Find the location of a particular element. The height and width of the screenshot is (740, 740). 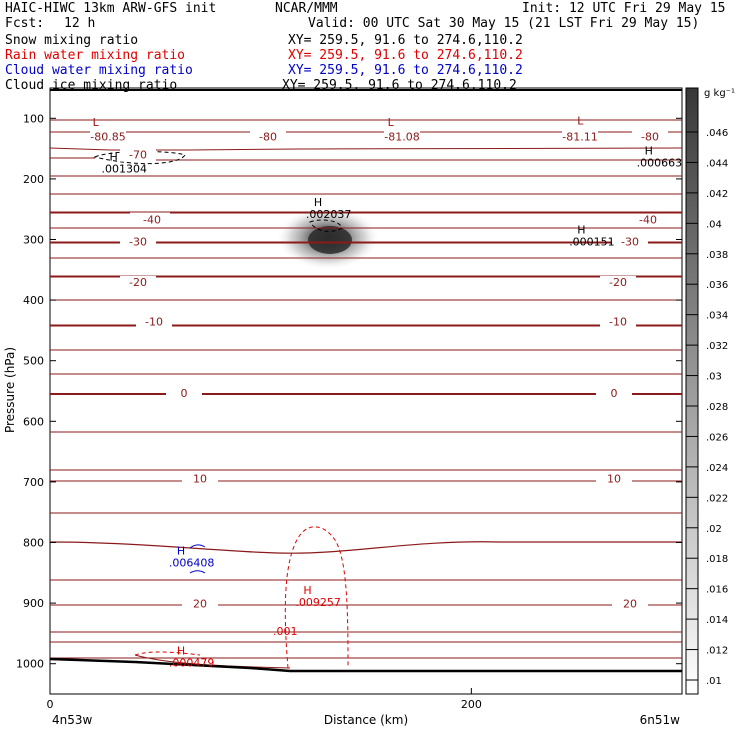

rain-contour-line is located at coordinates (316, 597).